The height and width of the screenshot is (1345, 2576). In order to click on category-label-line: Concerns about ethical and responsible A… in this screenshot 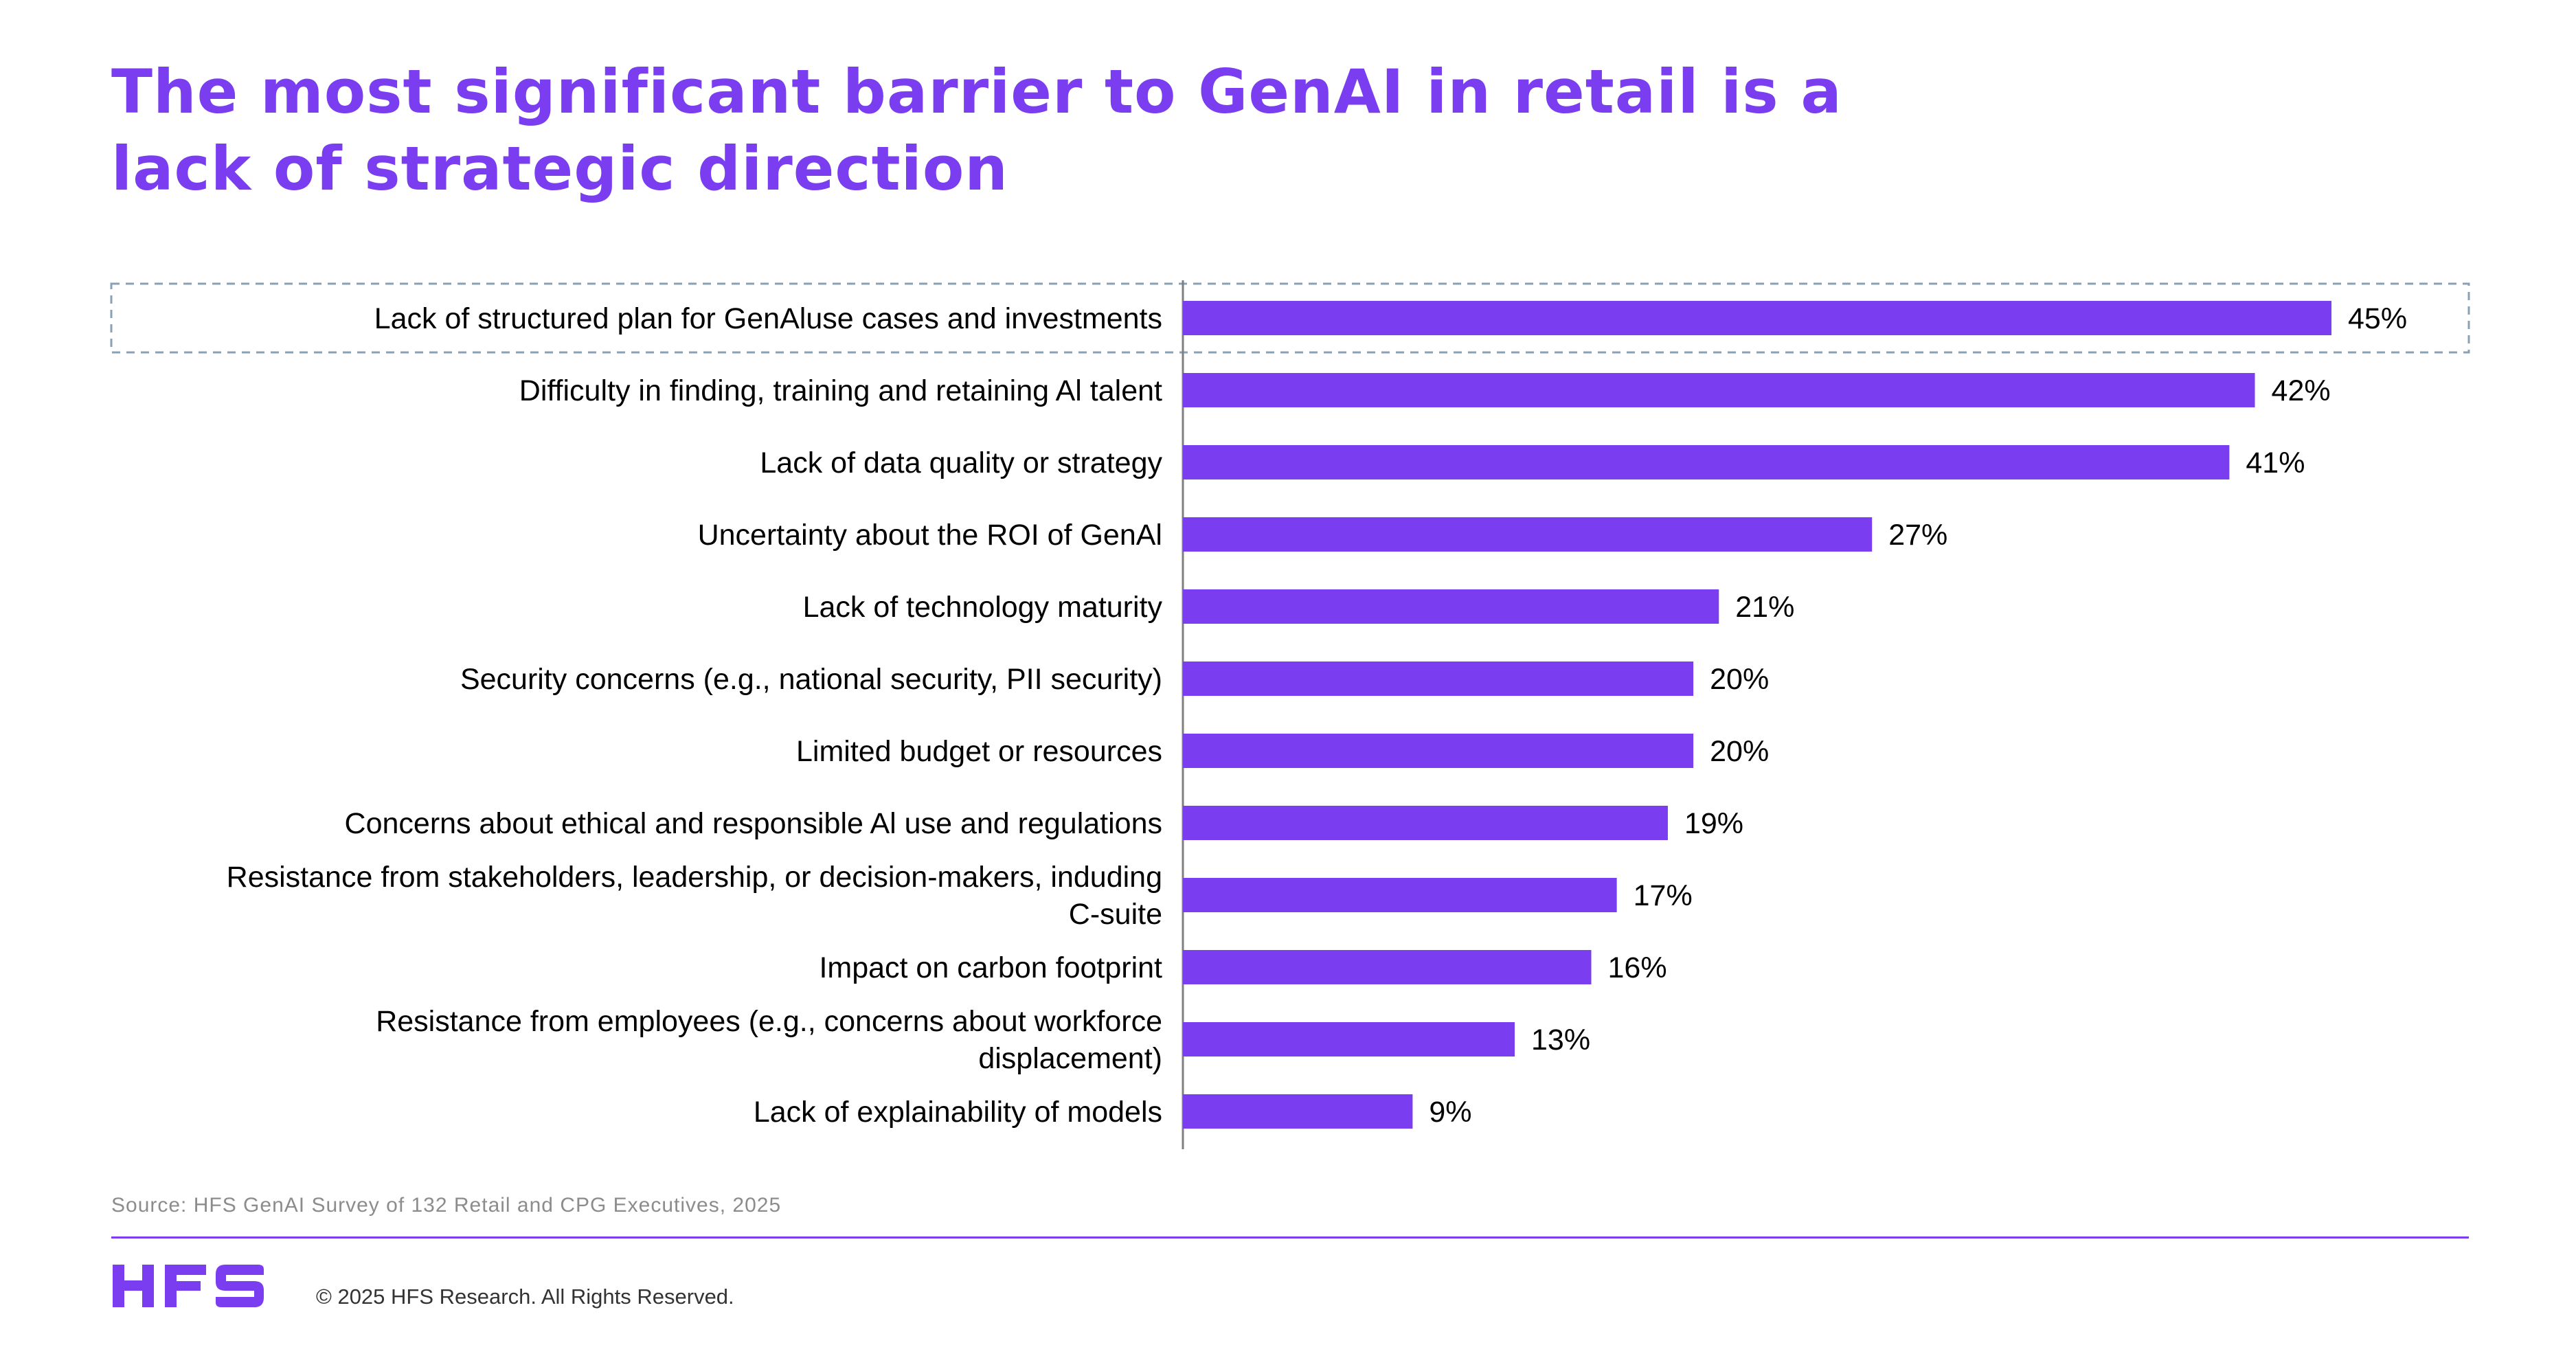, I will do `click(753, 823)`.